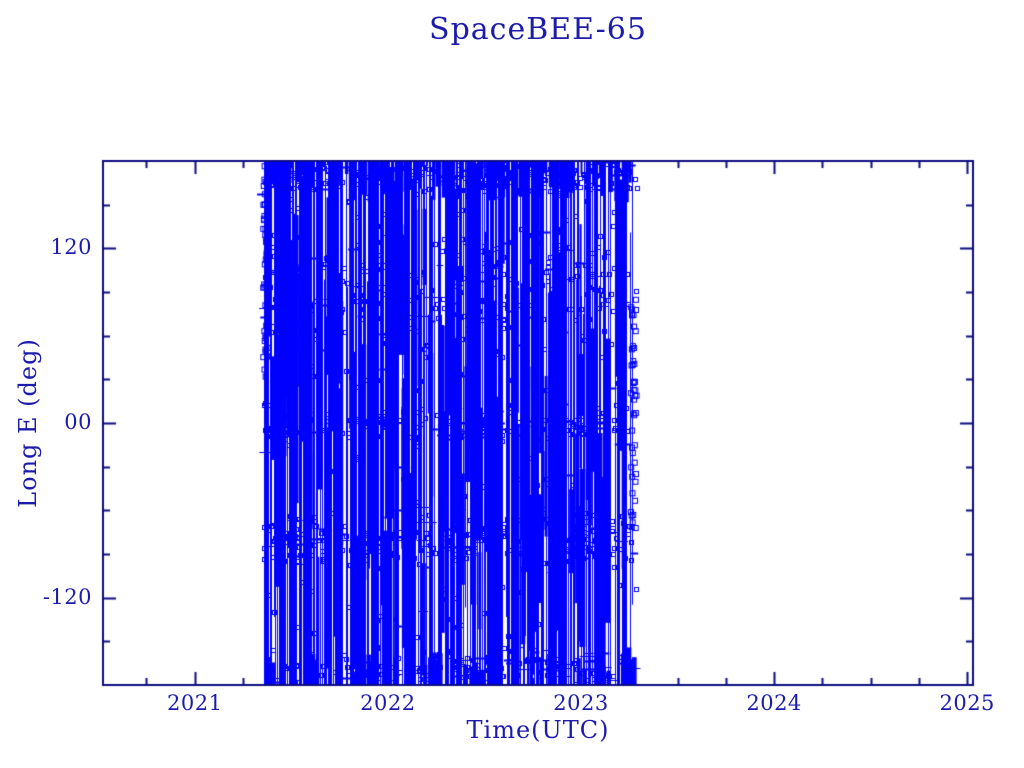 The image size is (1024, 768). I want to click on x-tick-label: 2024, so click(774, 703).